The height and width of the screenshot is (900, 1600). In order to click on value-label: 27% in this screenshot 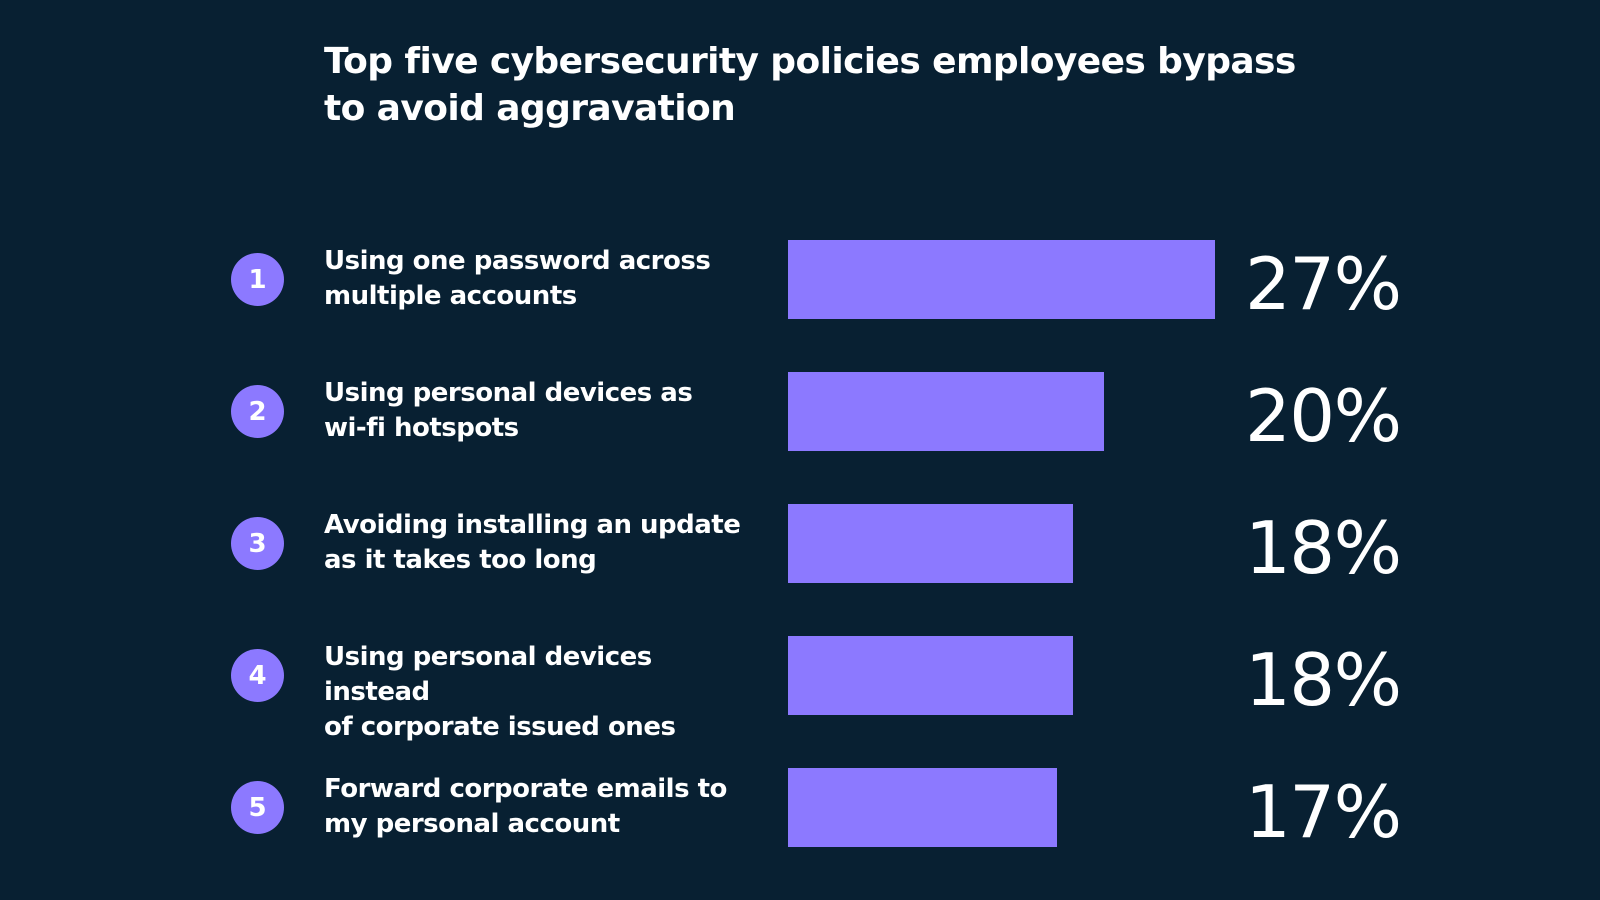, I will do `click(1323, 284)`.